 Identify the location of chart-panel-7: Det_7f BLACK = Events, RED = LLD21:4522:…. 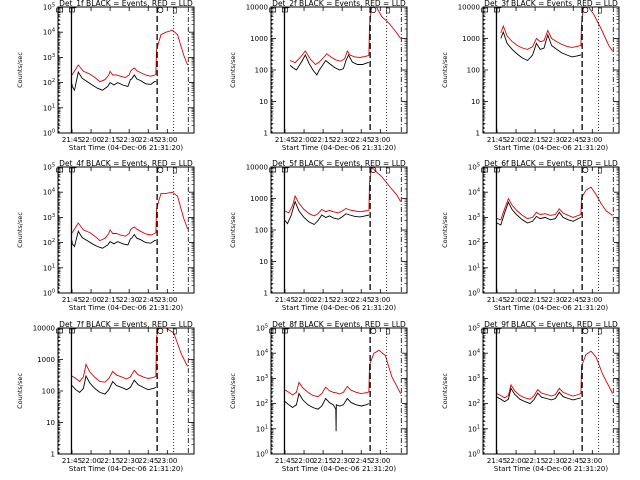
(105, 396).